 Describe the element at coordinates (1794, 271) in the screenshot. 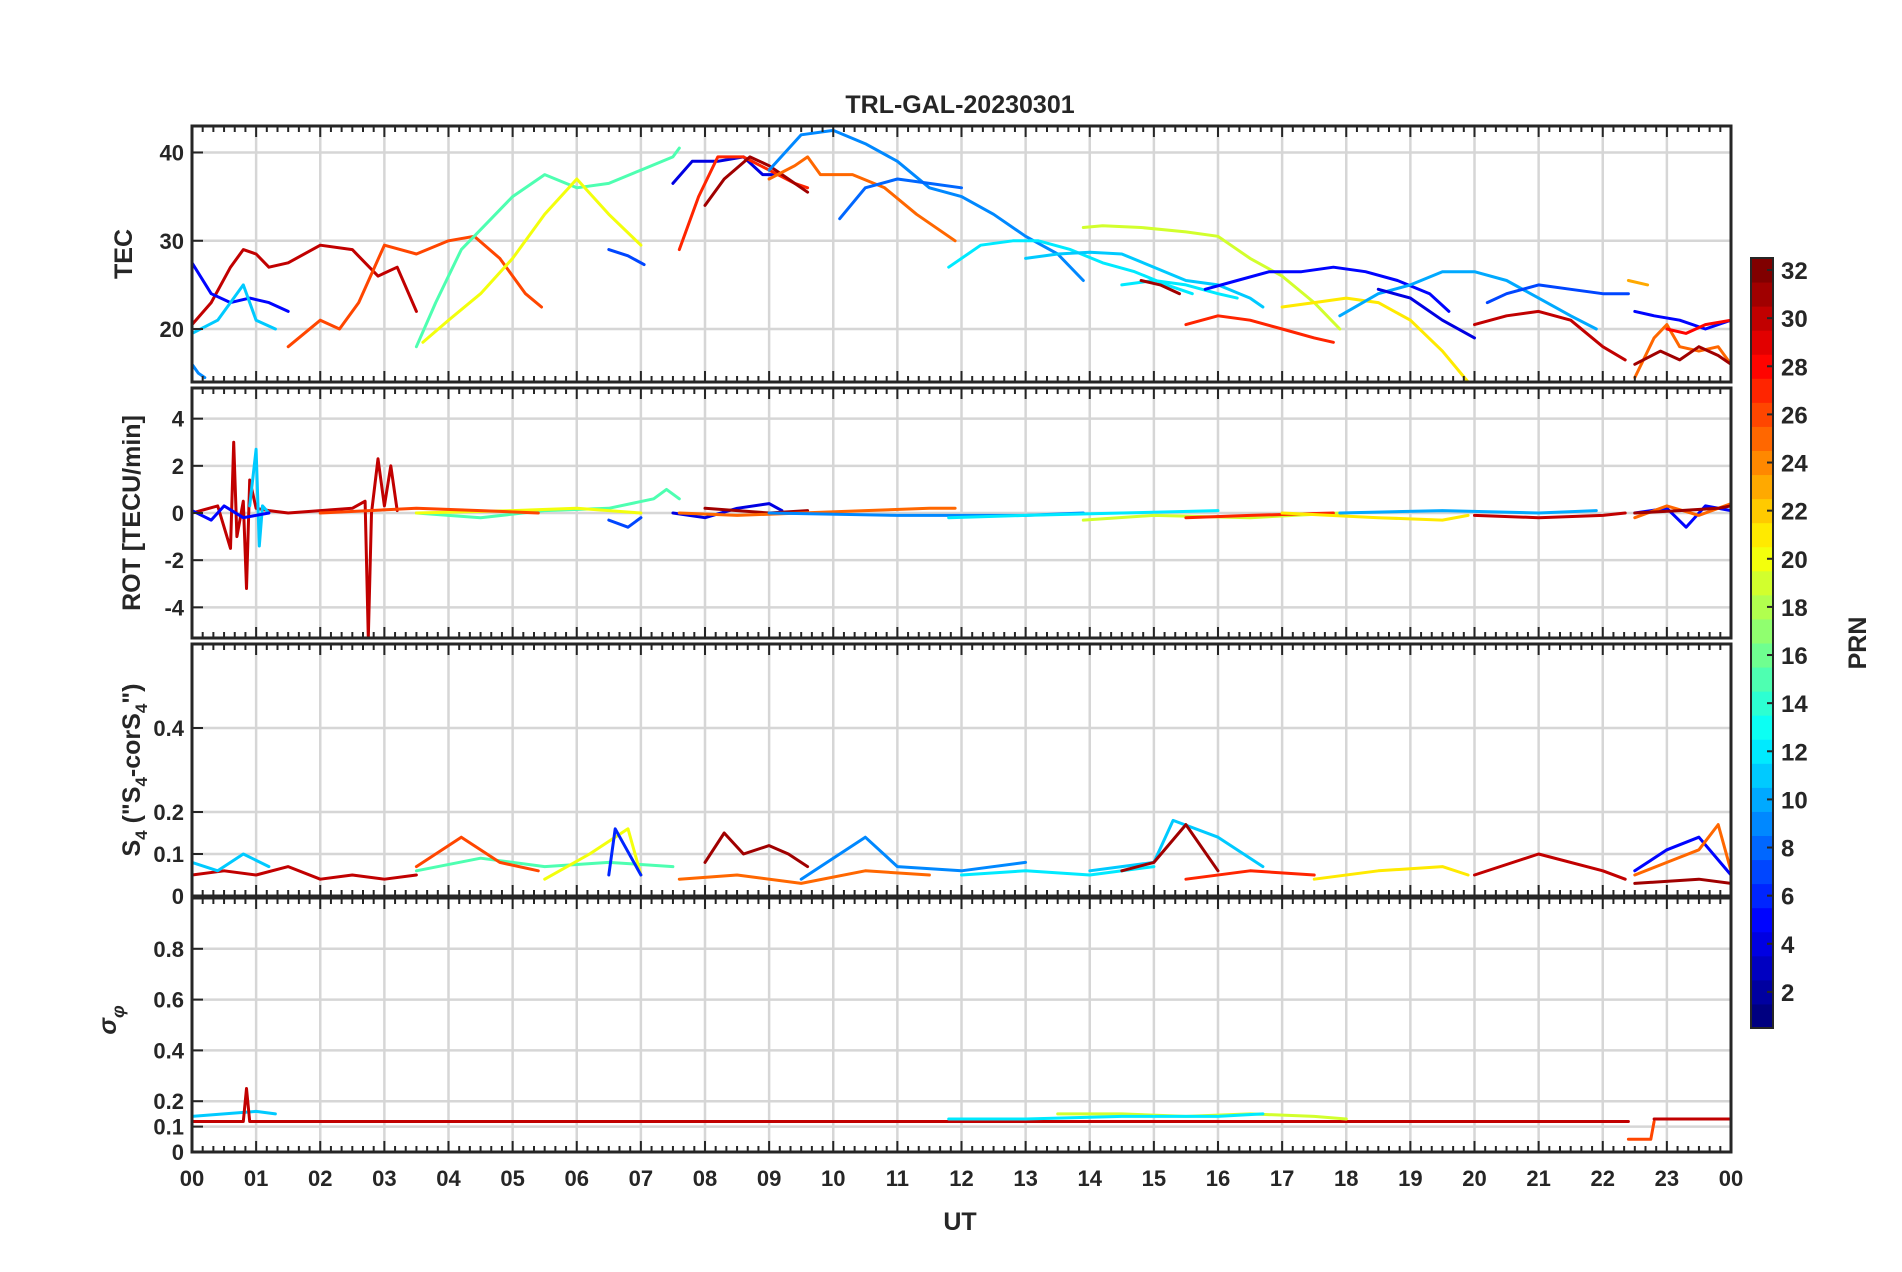

I see `colorbar-tick-label: 32` at that location.